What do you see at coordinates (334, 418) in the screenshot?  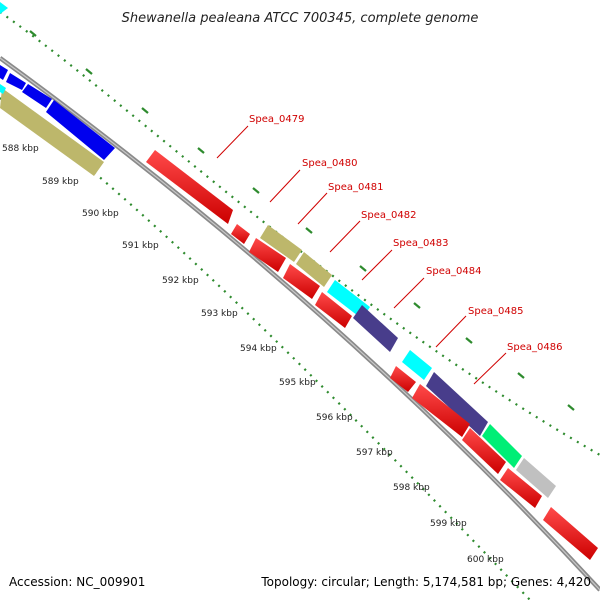 I see `tick-label: 596 kbp` at bounding box center [334, 418].